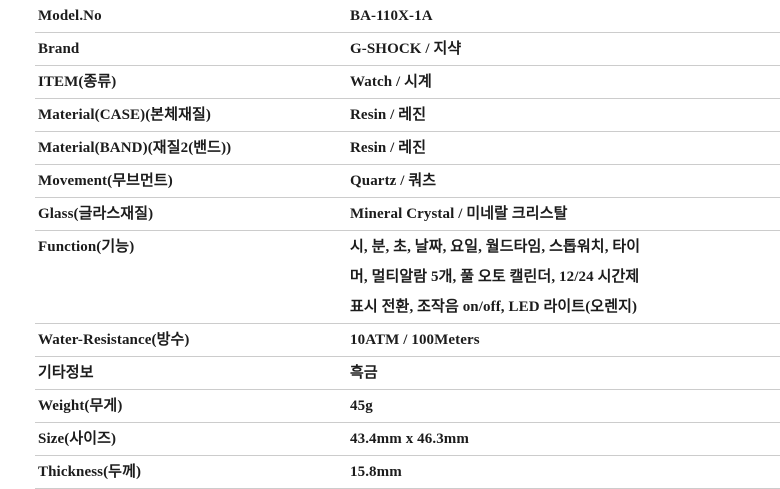  I want to click on spec-label: Thickness(두께), so click(90, 472).